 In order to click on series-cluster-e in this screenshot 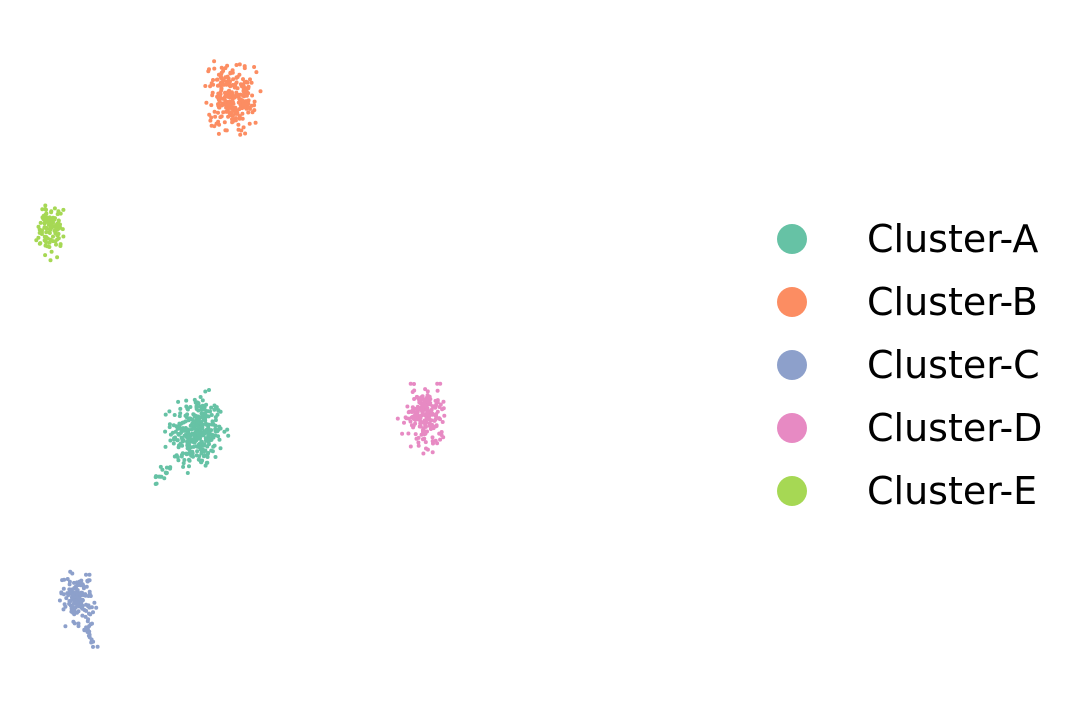, I will do `click(50, 233)`.